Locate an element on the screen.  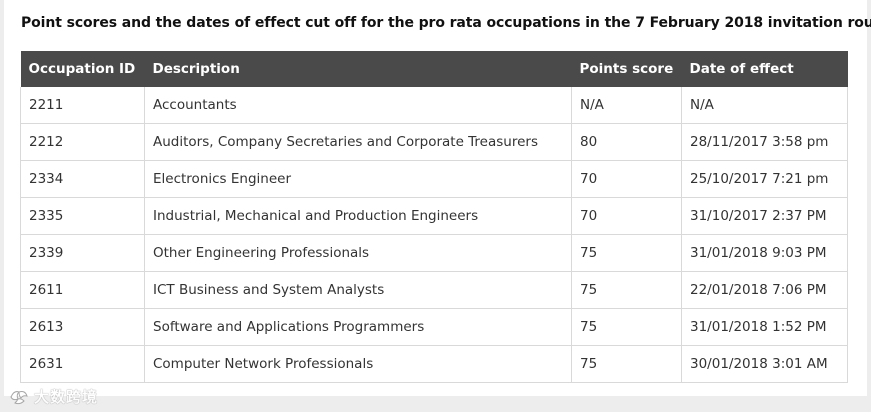
watermark: 大数跨境 is located at coordinates (53, 396).